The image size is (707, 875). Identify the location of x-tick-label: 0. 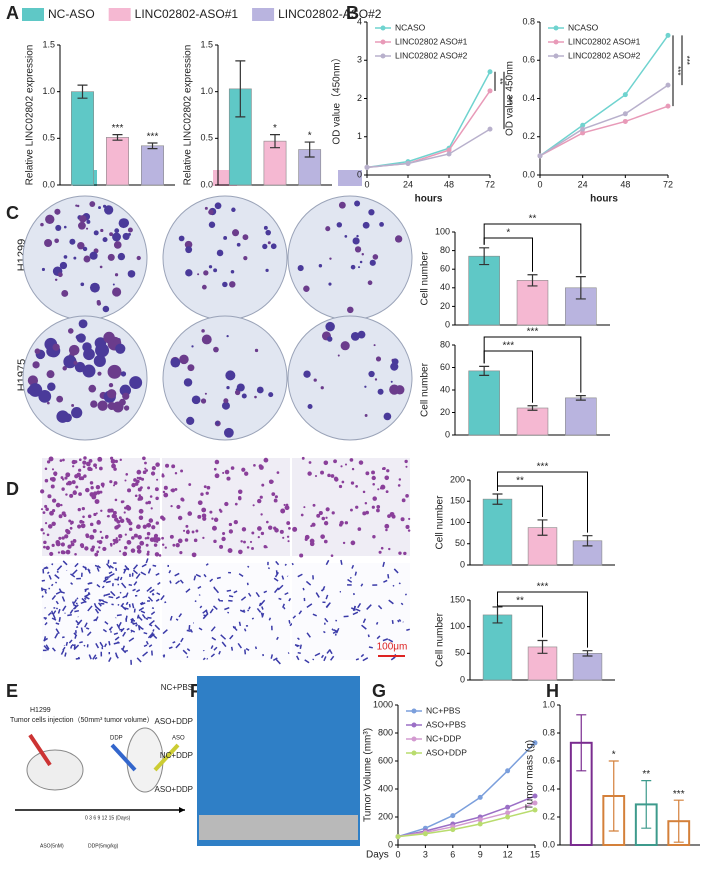
(366, 184).